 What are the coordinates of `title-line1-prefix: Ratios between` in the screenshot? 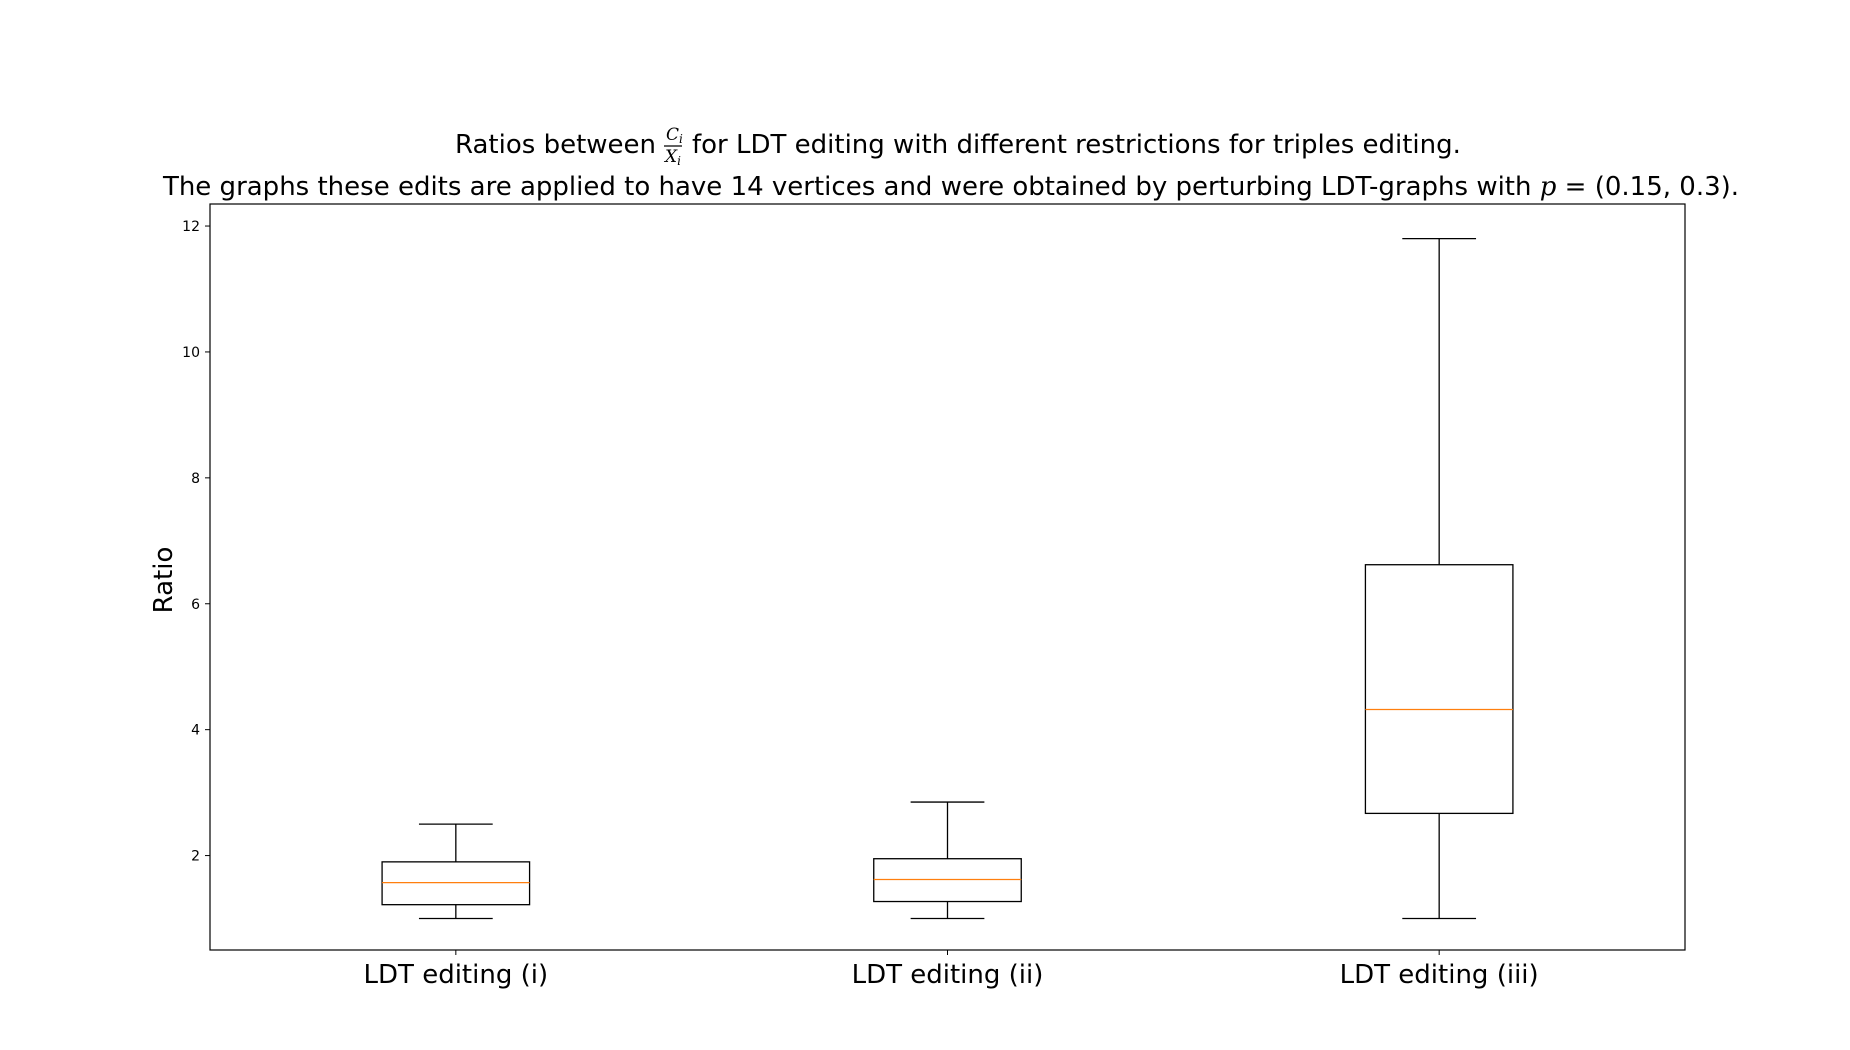 It's located at (555, 145).